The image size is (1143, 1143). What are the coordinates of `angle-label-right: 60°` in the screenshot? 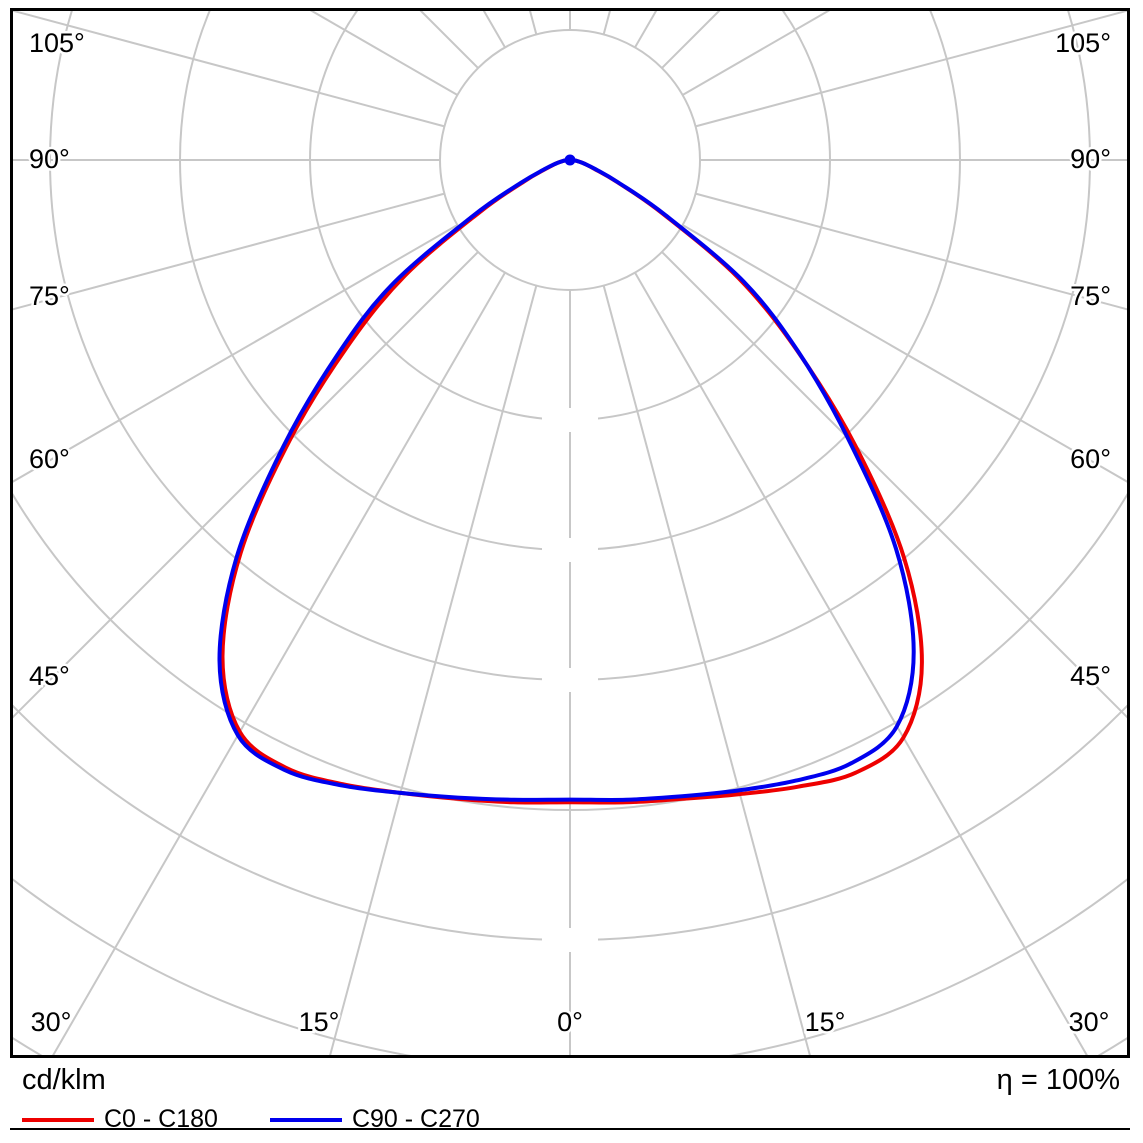 It's located at (1090, 459).